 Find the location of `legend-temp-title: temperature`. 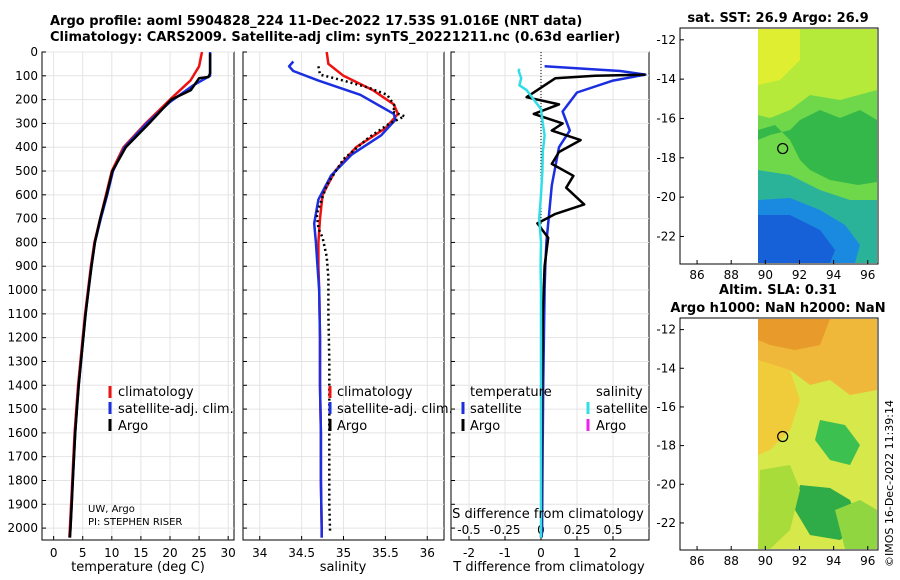

legend-temp-title: temperature is located at coordinates (511, 392).